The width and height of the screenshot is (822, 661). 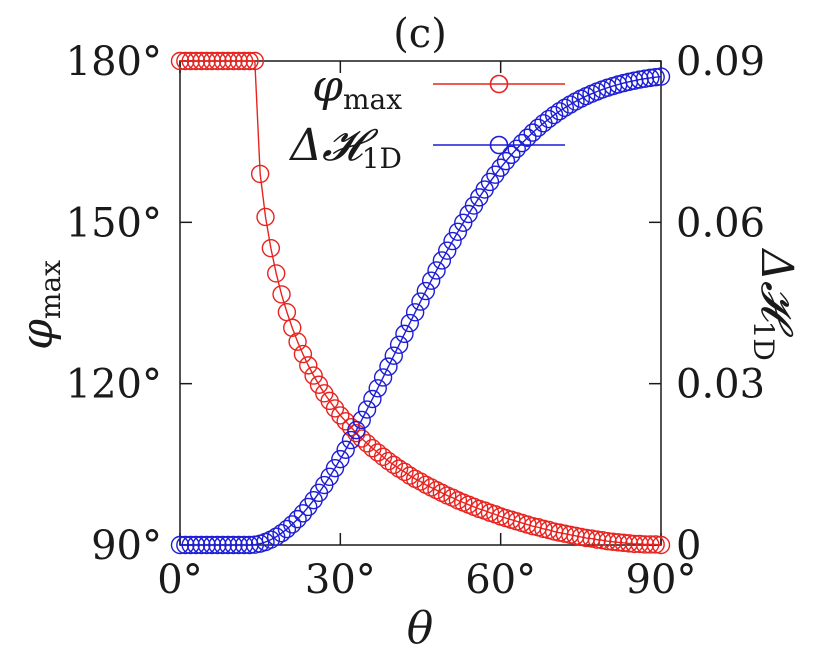 What do you see at coordinates (340, 580) in the screenshot?
I see `x-tick-label: 30°` at bounding box center [340, 580].